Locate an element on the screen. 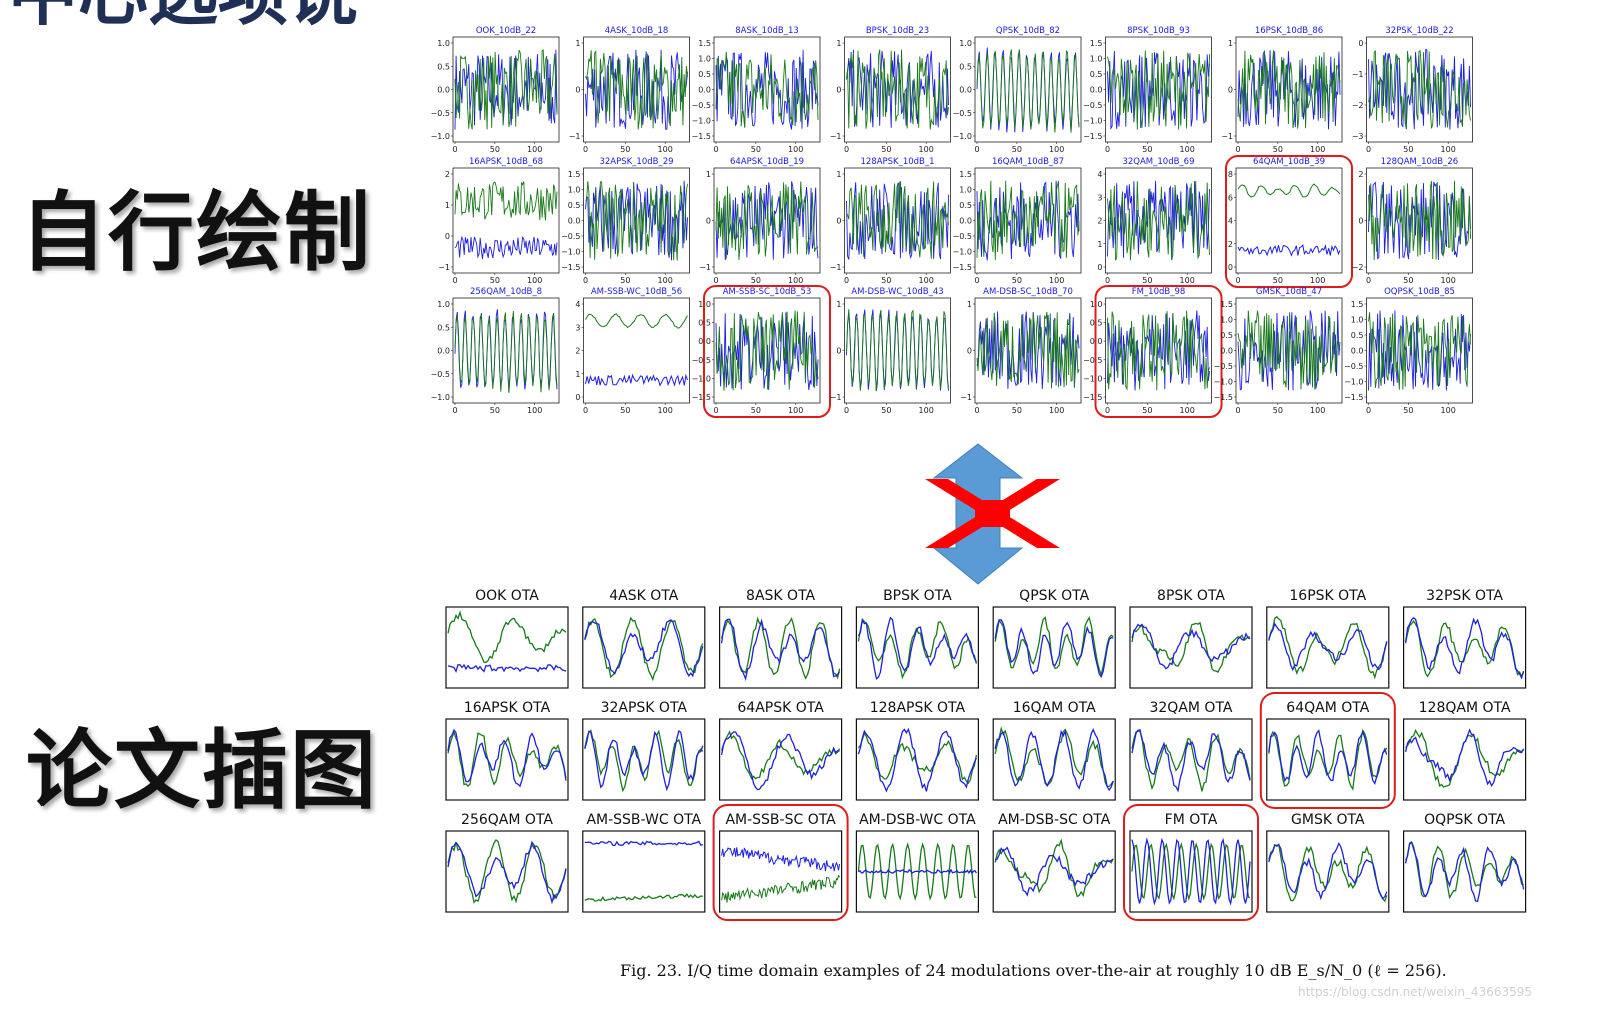 The width and height of the screenshot is (1608, 1010). y-tick-label: 2 is located at coordinates (577, 351).